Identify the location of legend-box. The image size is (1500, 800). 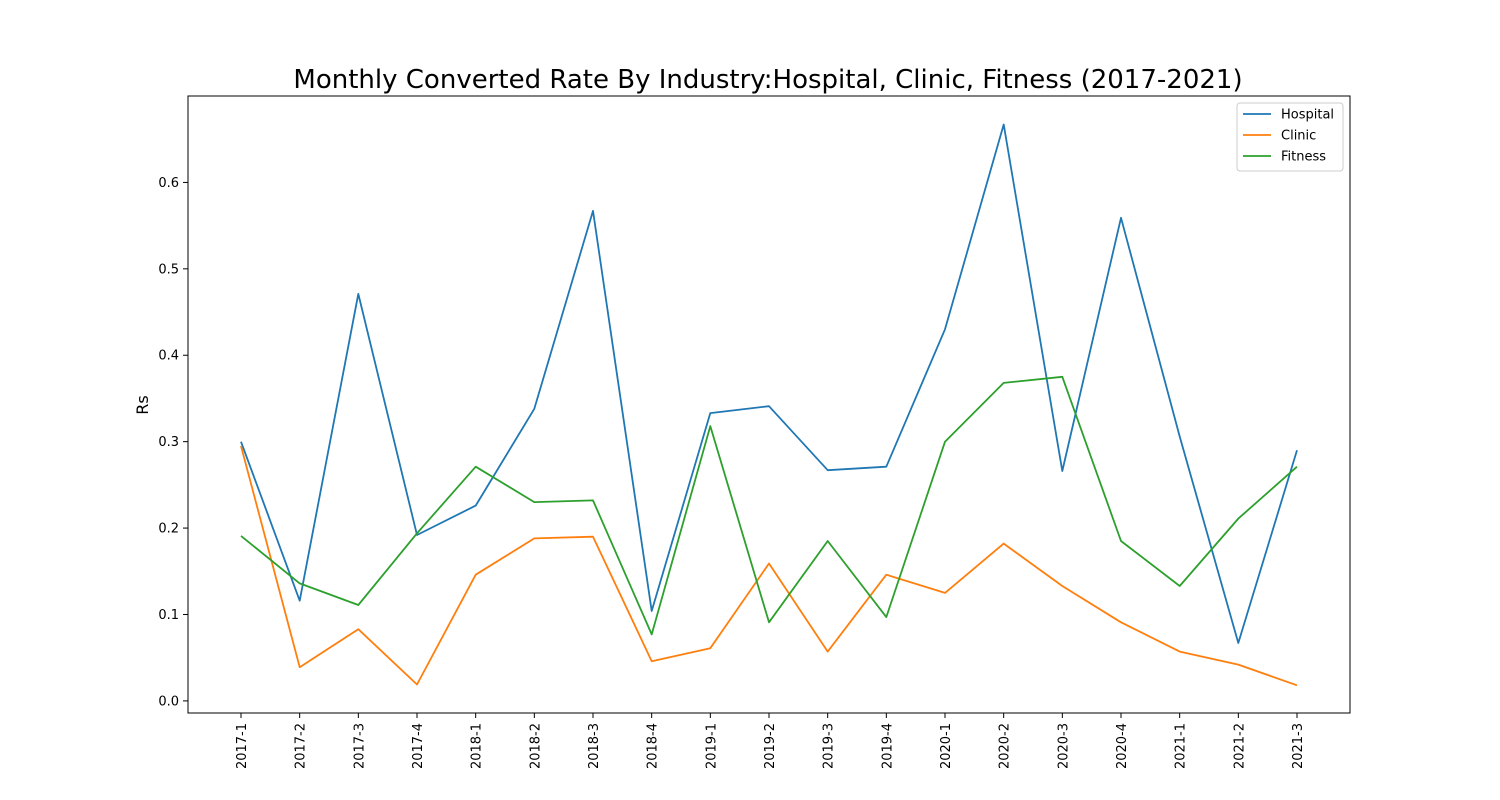
(1290, 137).